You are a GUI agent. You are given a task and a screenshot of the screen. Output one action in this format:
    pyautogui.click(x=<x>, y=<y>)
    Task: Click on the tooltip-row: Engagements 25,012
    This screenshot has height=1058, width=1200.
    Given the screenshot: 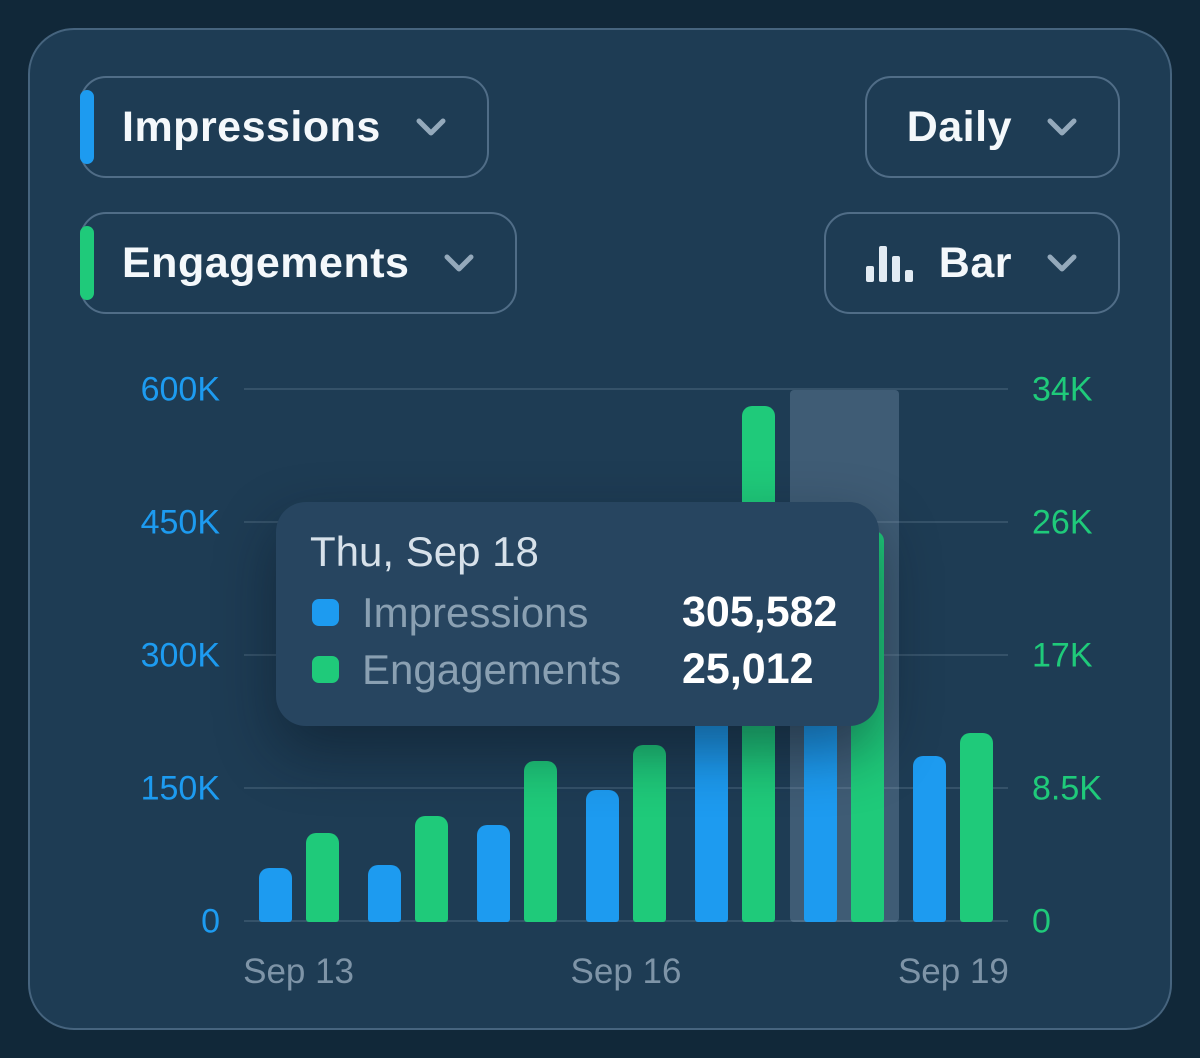 What is the action you would take?
    pyautogui.click(x=571, y=669)
    